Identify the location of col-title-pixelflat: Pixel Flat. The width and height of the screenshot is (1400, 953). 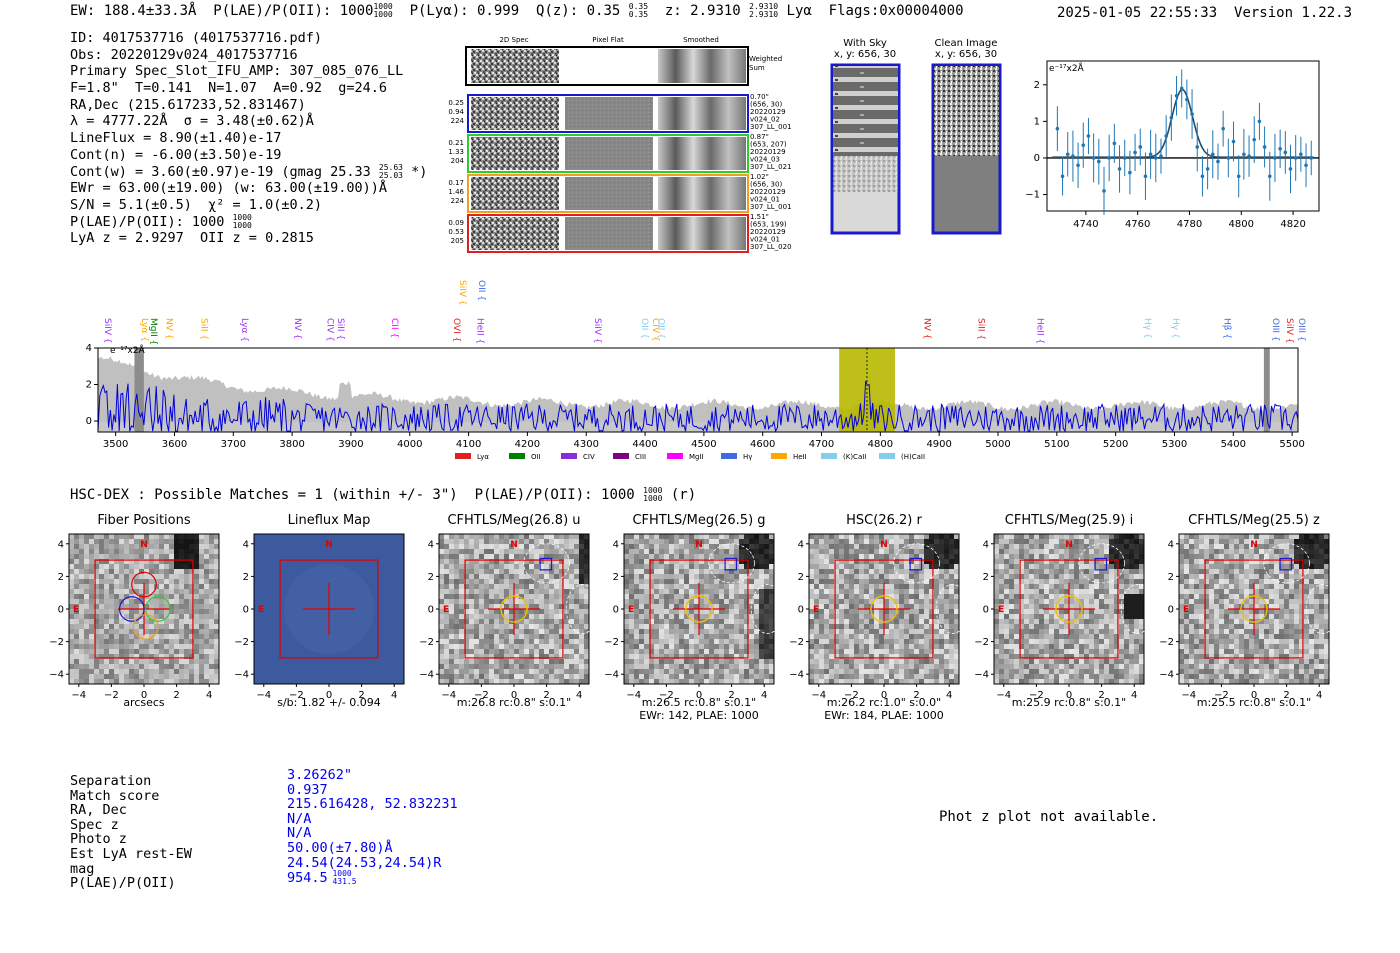
(608, 40).